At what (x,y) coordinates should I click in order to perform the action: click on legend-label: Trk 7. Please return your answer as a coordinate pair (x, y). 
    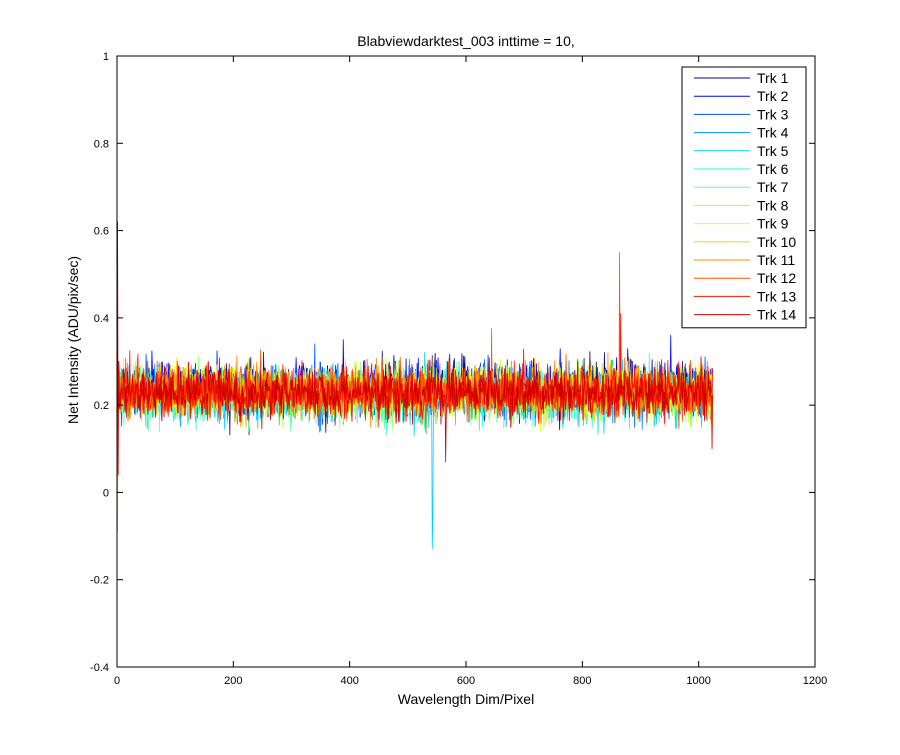
    Looking at the image, I should click on (773, 187).